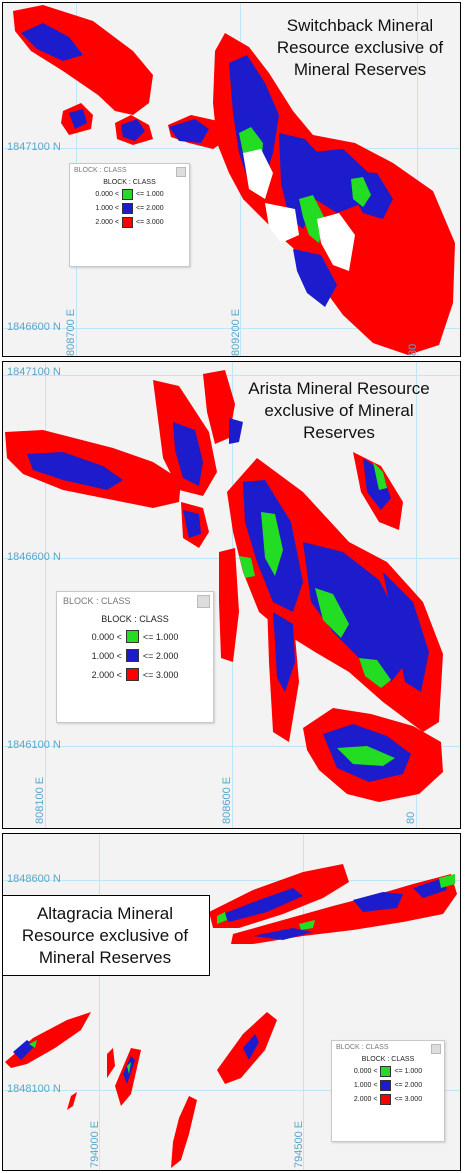 The width and height of the screenshot is (465, 1173). I want to click on easting-label: 808700 E, so click(71, 332).